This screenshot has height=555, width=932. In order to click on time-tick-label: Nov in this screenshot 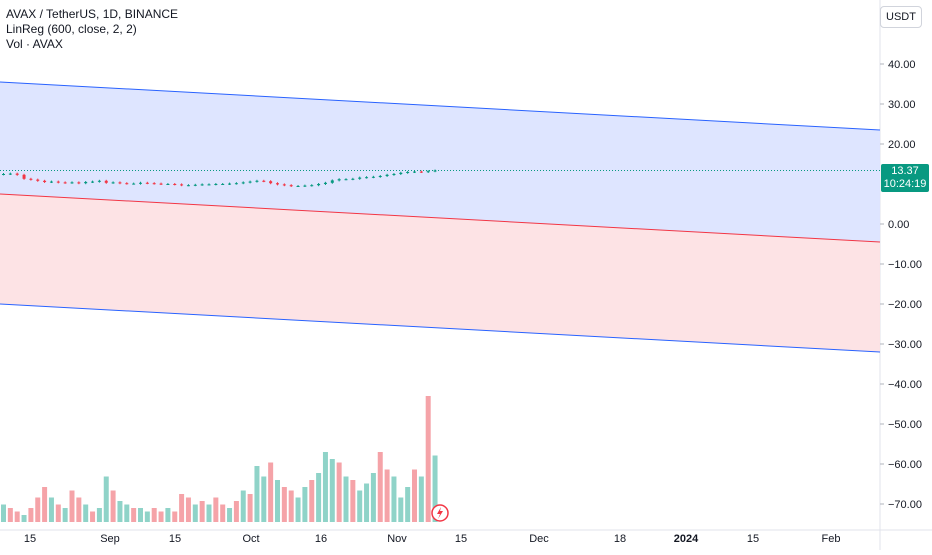, I will do `click(397, 539)`.